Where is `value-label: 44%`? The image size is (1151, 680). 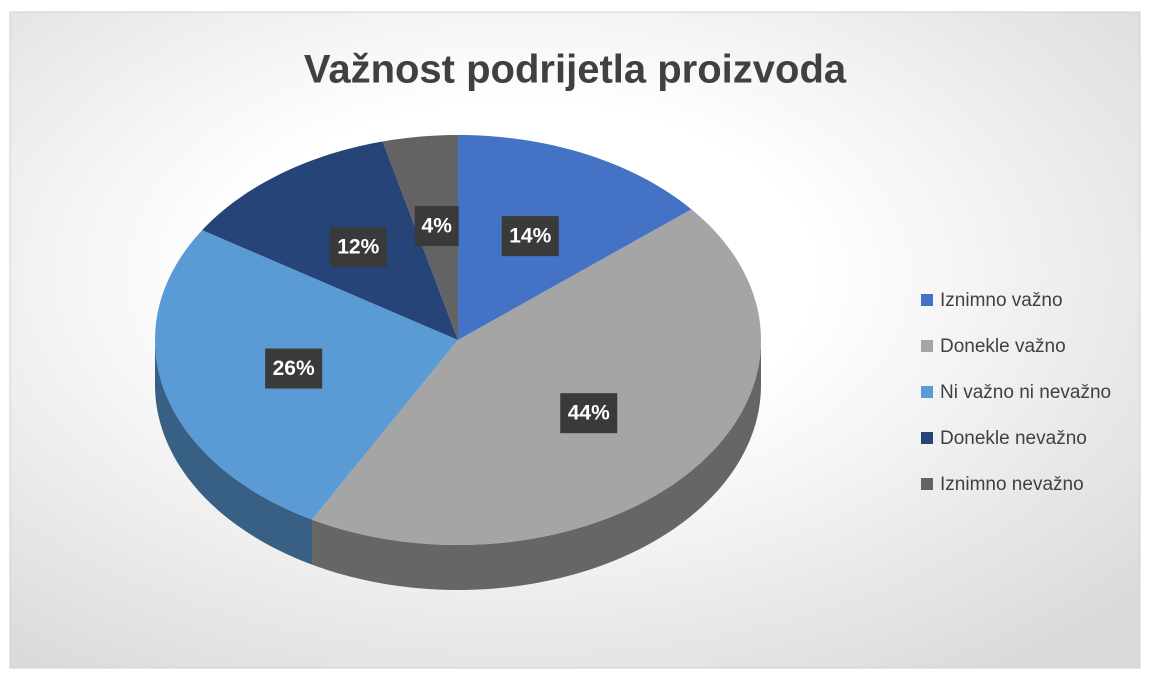 value-label: 44% is located at coordinates (589, 413).